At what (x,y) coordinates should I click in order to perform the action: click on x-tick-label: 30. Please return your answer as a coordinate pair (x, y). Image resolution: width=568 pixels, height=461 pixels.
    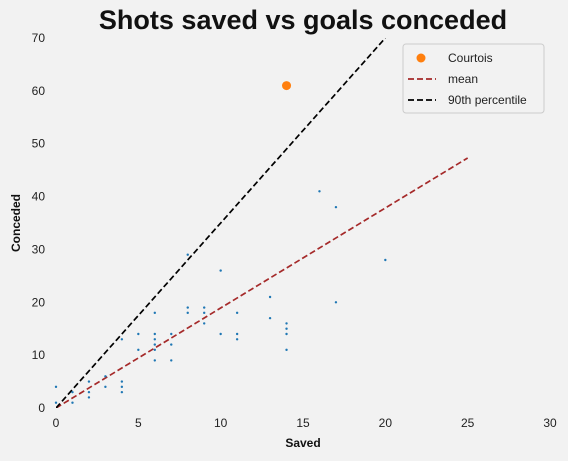
    Looking at the image, I should click on (550, 423).